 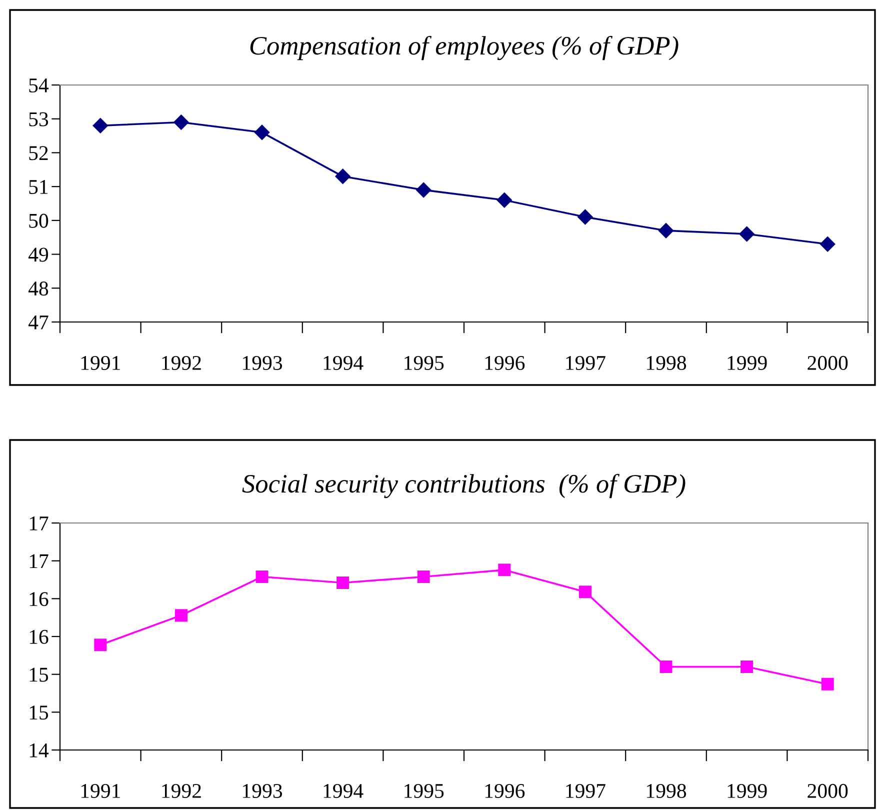 What do you see at coordinates (464, 48) in the screenshot?
I see `chart-title: Compensation of employees (% of GDP)` at bounding box center [464, 48].